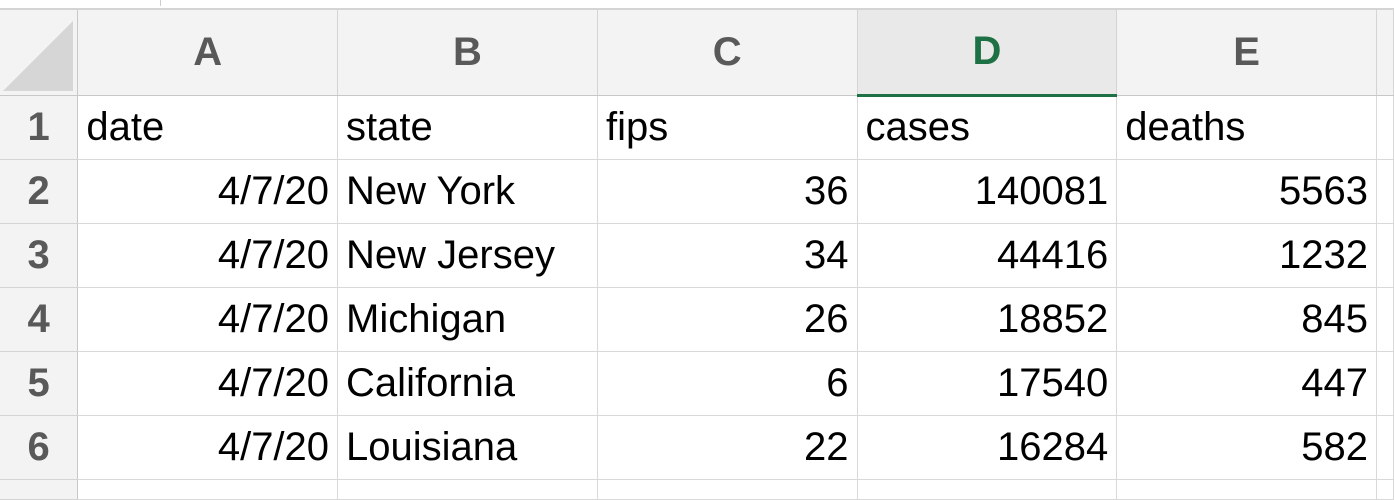 This screenshot has width=1394, height=500. I want to click on cell-e7, so click(1246, 489).